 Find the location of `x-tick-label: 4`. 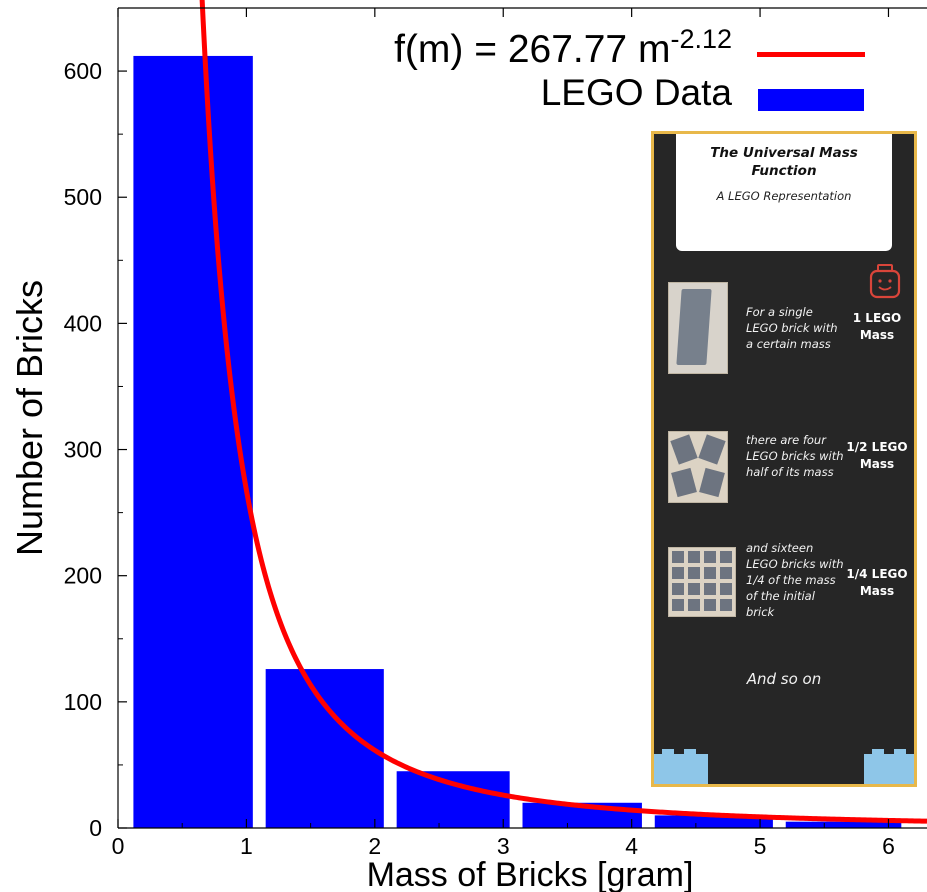

x-tick-label: 4 is located at coordinates (631, 846).